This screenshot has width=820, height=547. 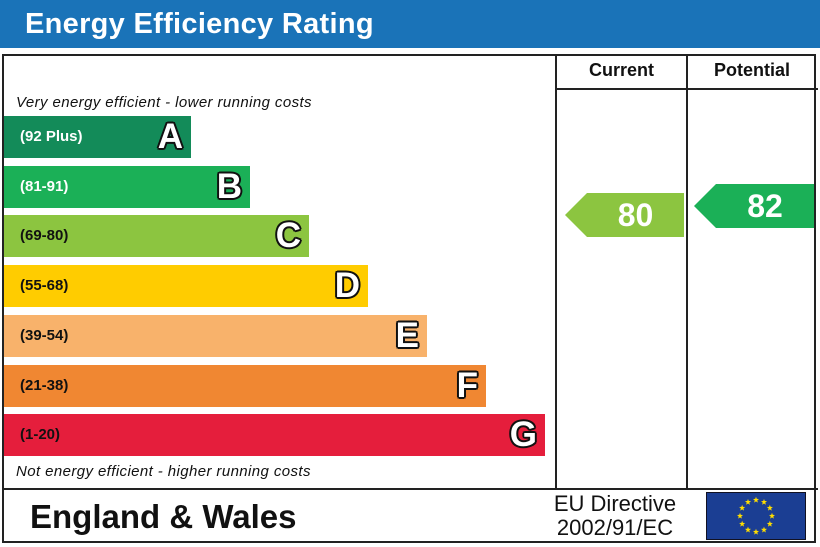 I want to click on band-g: (1-20) G, so click(x=274, y=435).